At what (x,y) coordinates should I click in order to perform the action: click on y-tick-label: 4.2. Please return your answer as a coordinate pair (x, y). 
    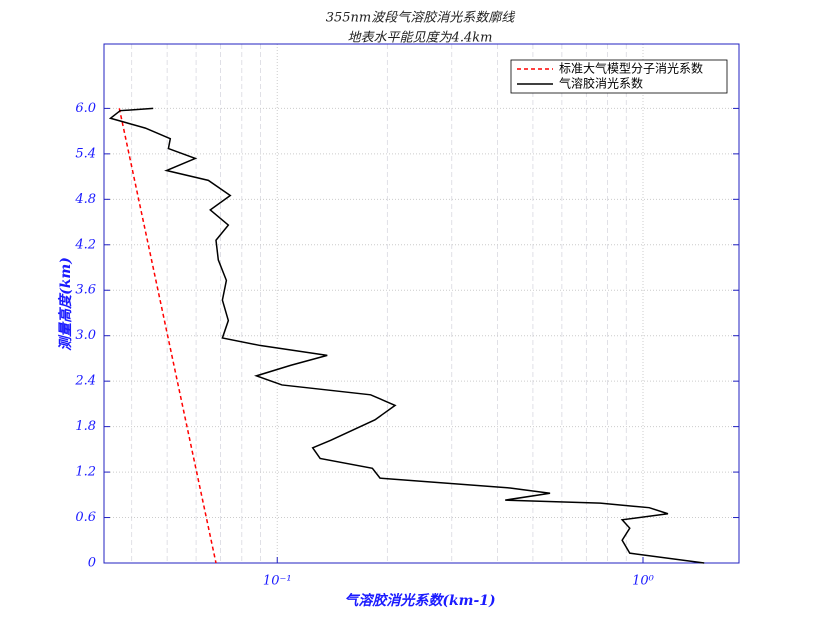
    Looking at the image, I should click on (85, 244).